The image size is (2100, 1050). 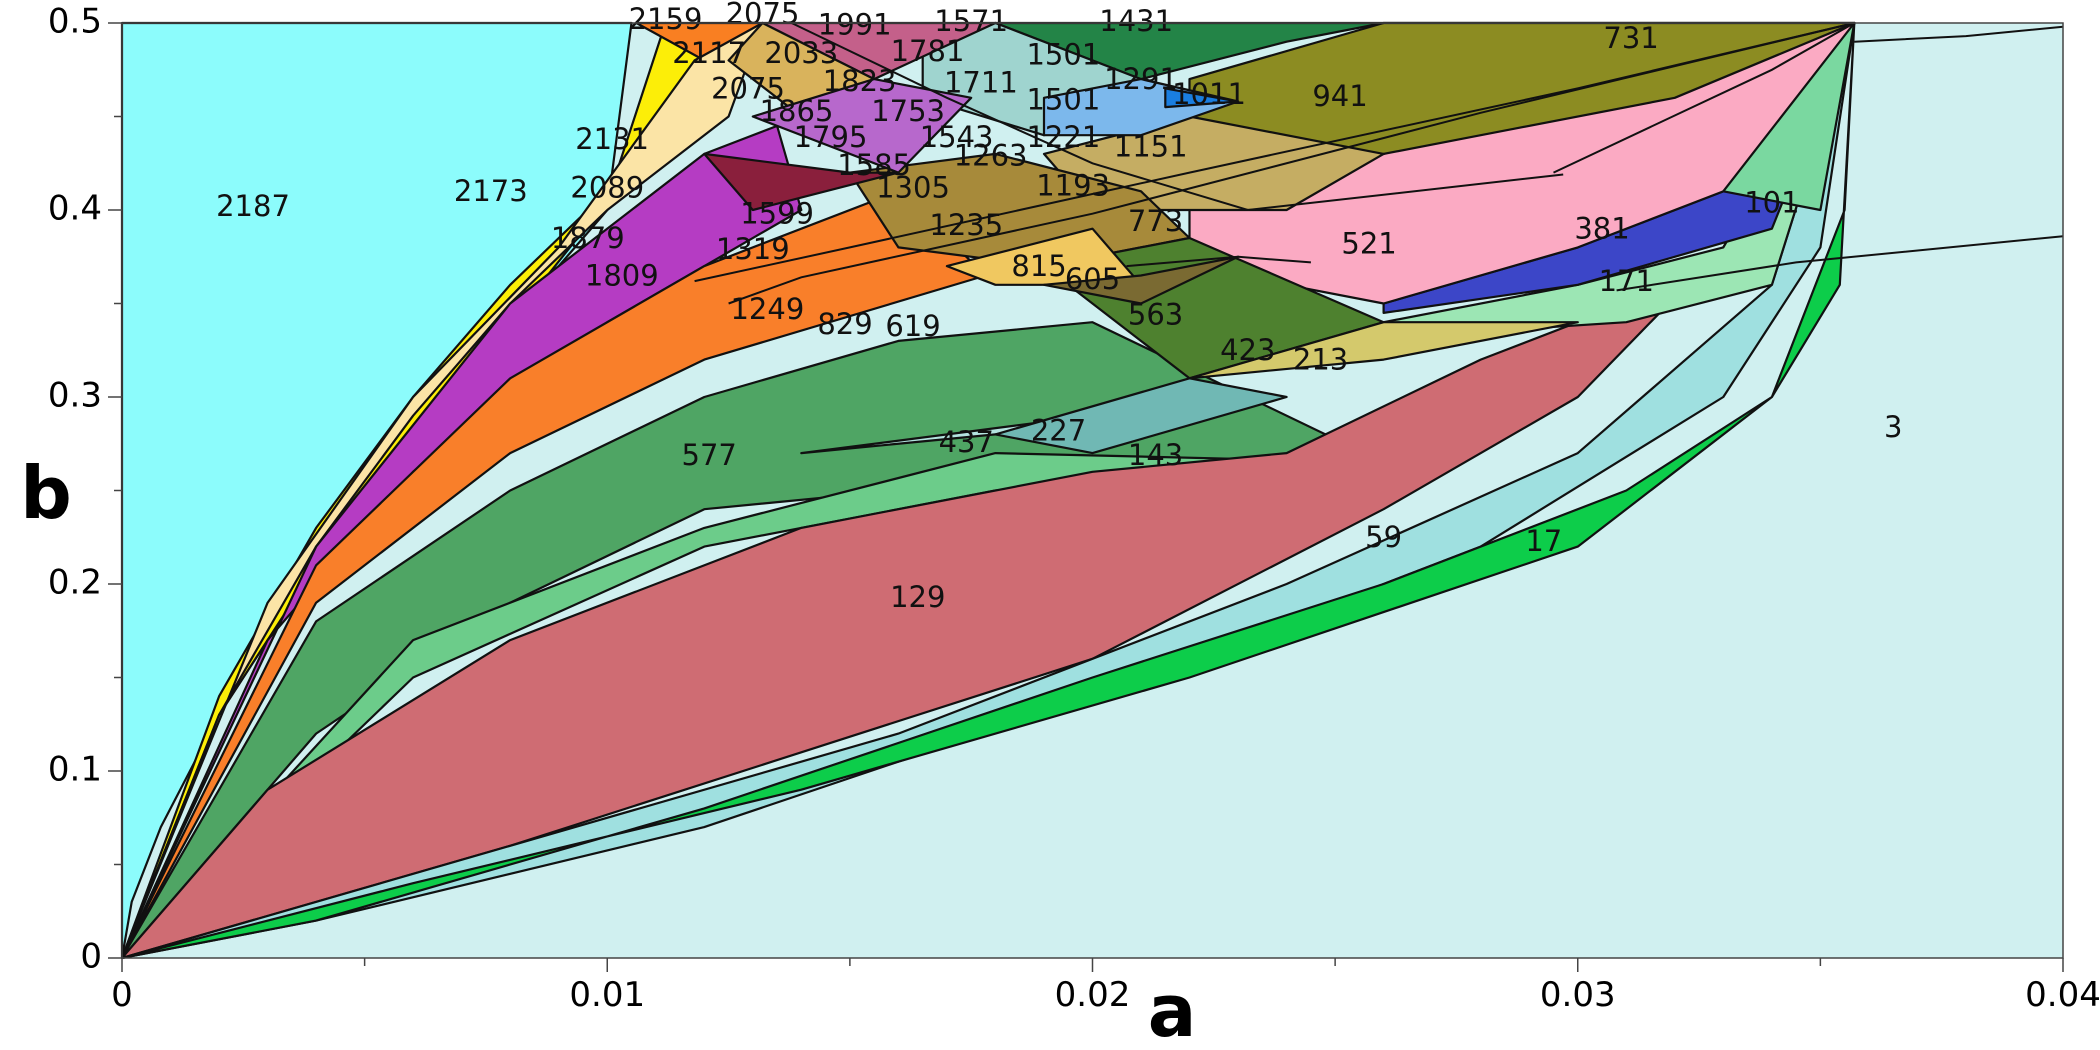 I want to click on region-label-1879: 1879, so click(x=588, y=238).